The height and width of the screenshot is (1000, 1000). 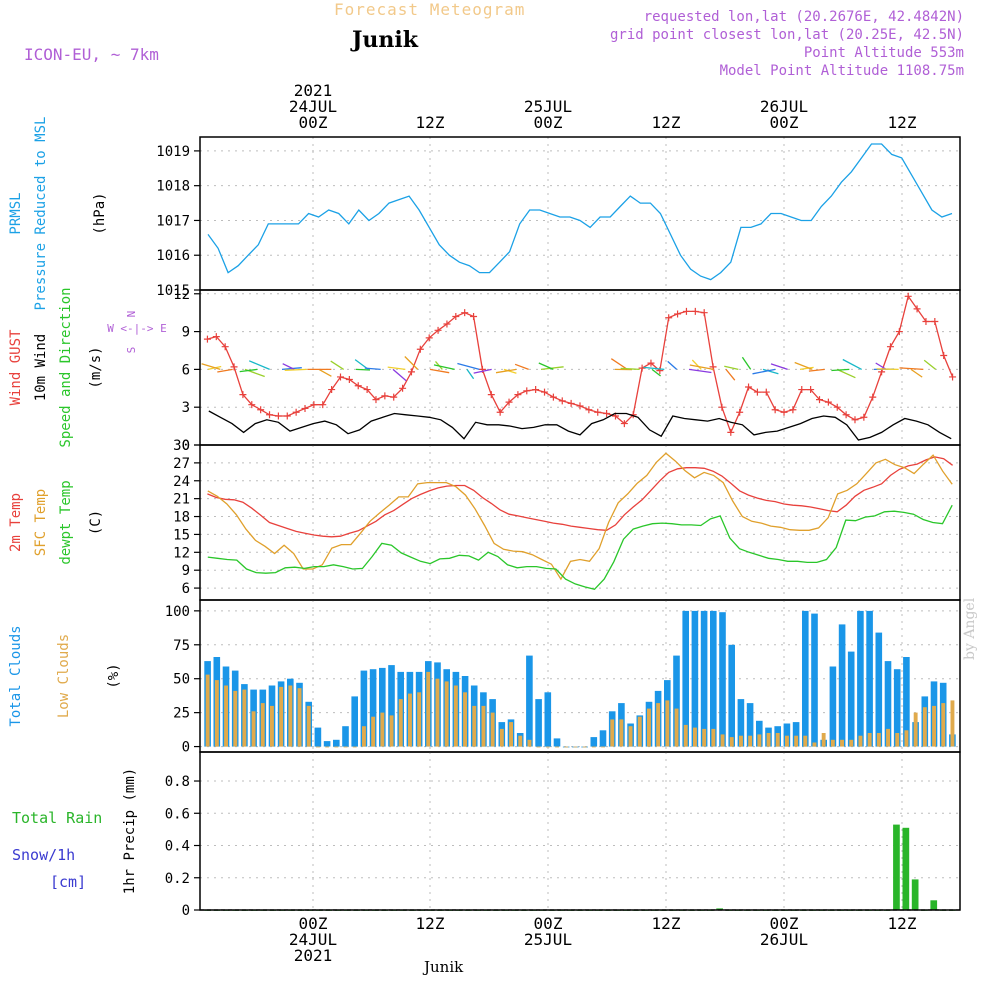 I want to click on compass-north: N, so click(x=131, y=314).